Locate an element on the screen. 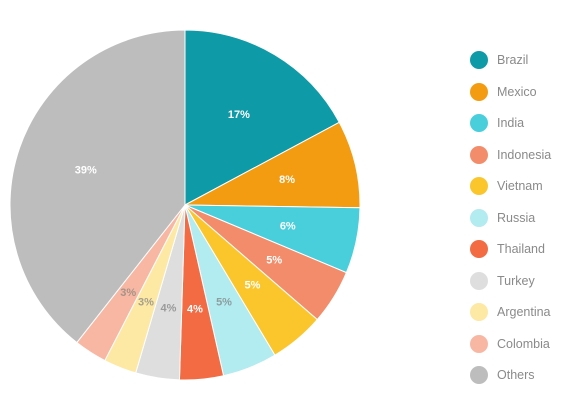  legend-label: Colombia is located at coordinates (523, 343).